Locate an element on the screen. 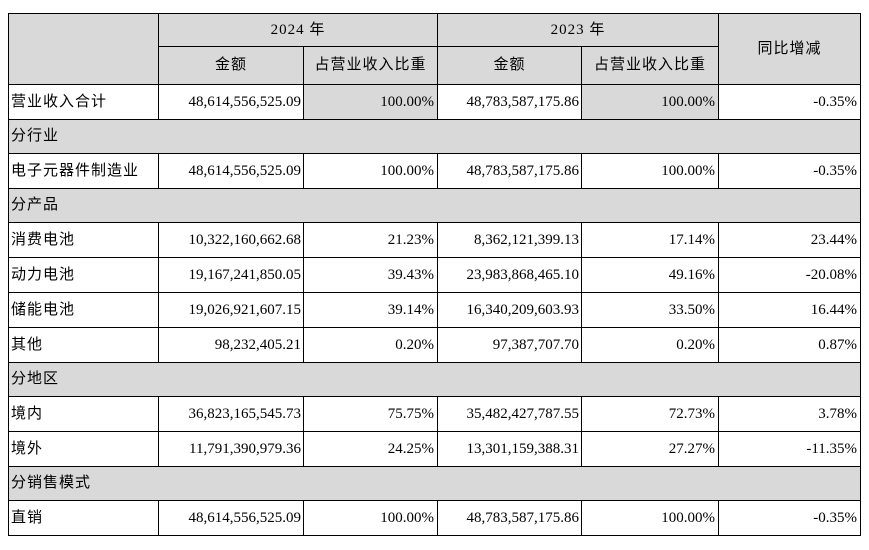 The image size is (869, 550). section-label: 分地区 is located at coordinates (434, 379).